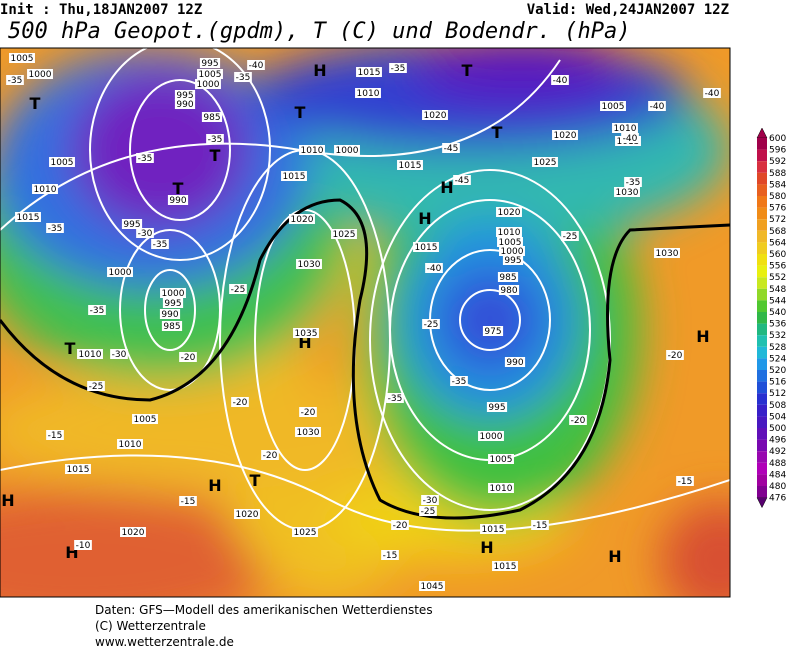  Describe the element at coordinates (215, 155) in the screenshot. I see `pressure-center: T` at that location.